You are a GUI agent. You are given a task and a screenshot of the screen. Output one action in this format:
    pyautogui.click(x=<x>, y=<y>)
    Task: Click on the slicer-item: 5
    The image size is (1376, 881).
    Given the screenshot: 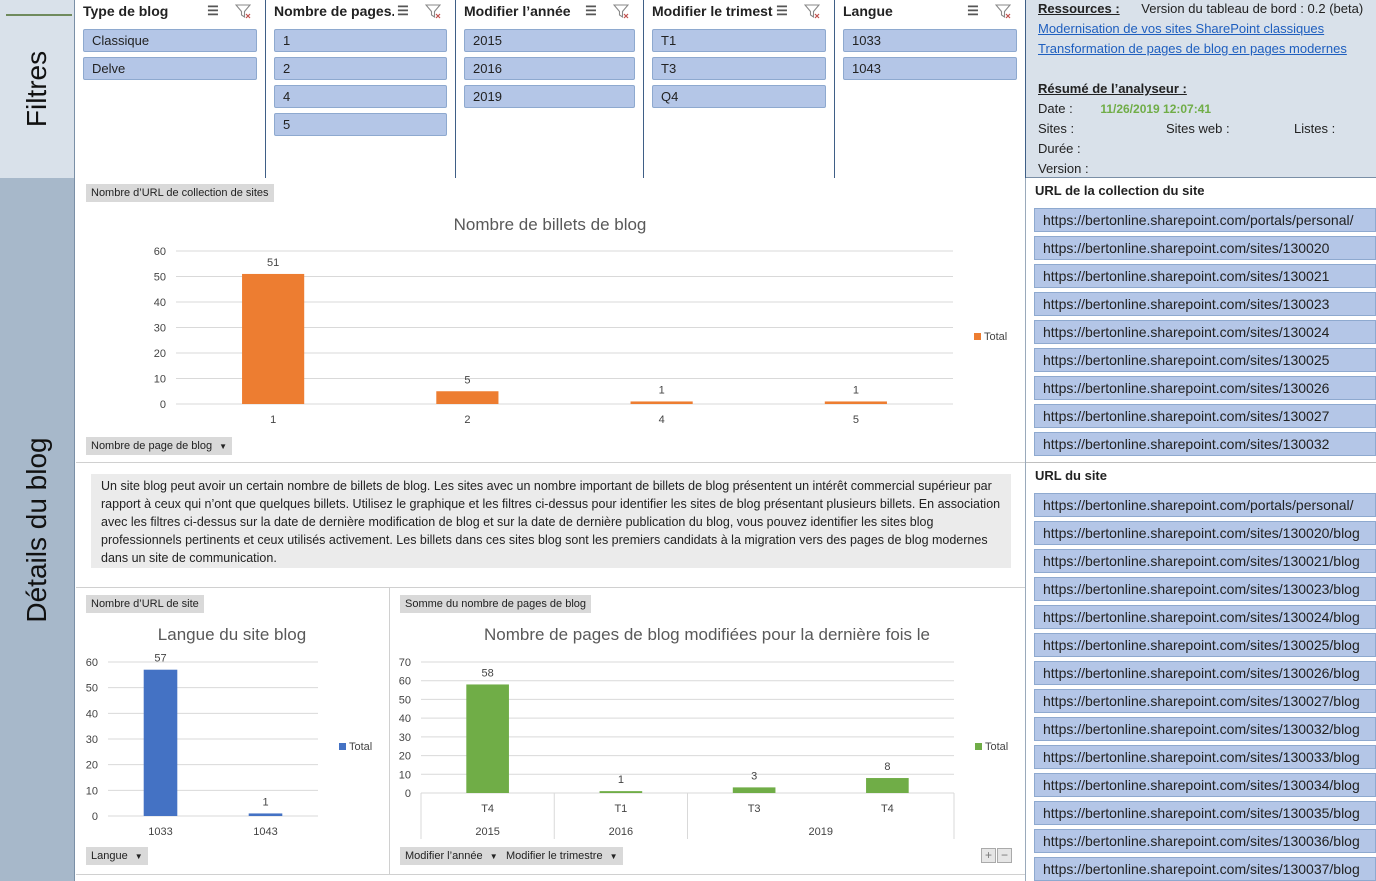 What is the action you would take?
    pyautogui.click(x=360, y=124)
    